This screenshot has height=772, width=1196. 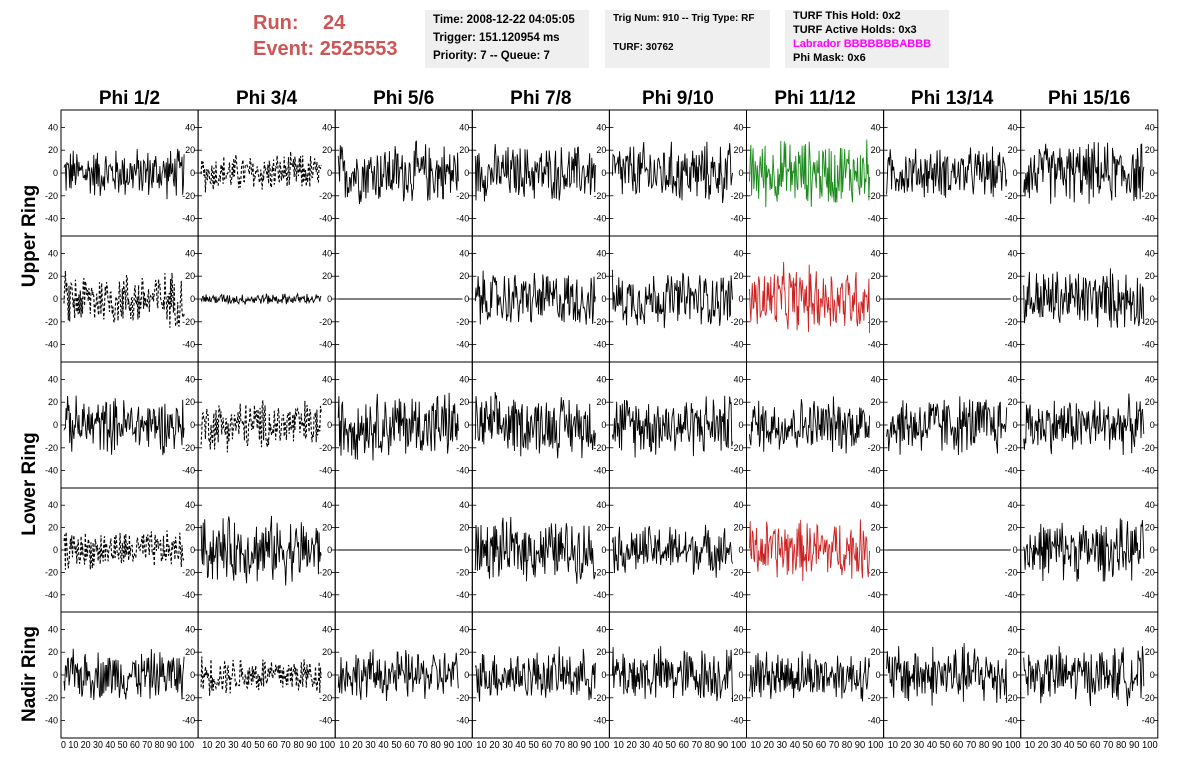 What do you see at coordinates (404, 98) in the screenshot?
I see `column-header-3: Phi 5/6` at bounding box center [404, 98].